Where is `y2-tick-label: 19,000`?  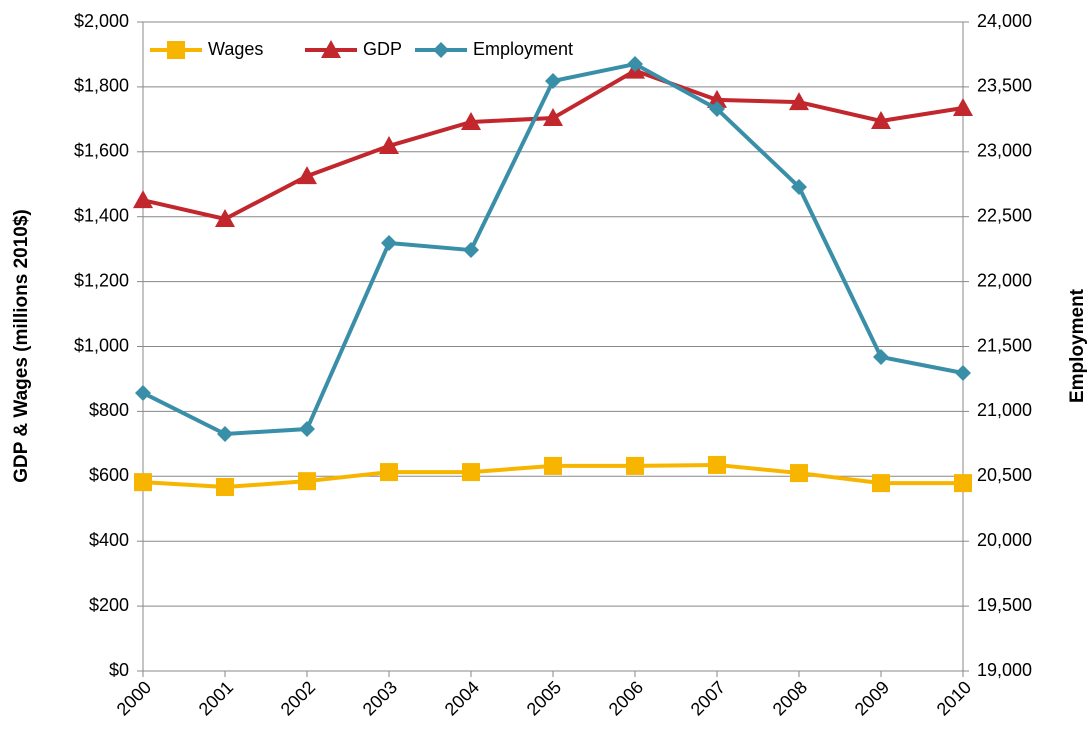 y2-tick-label: 19,000 is located at coordinates (1004, 670).